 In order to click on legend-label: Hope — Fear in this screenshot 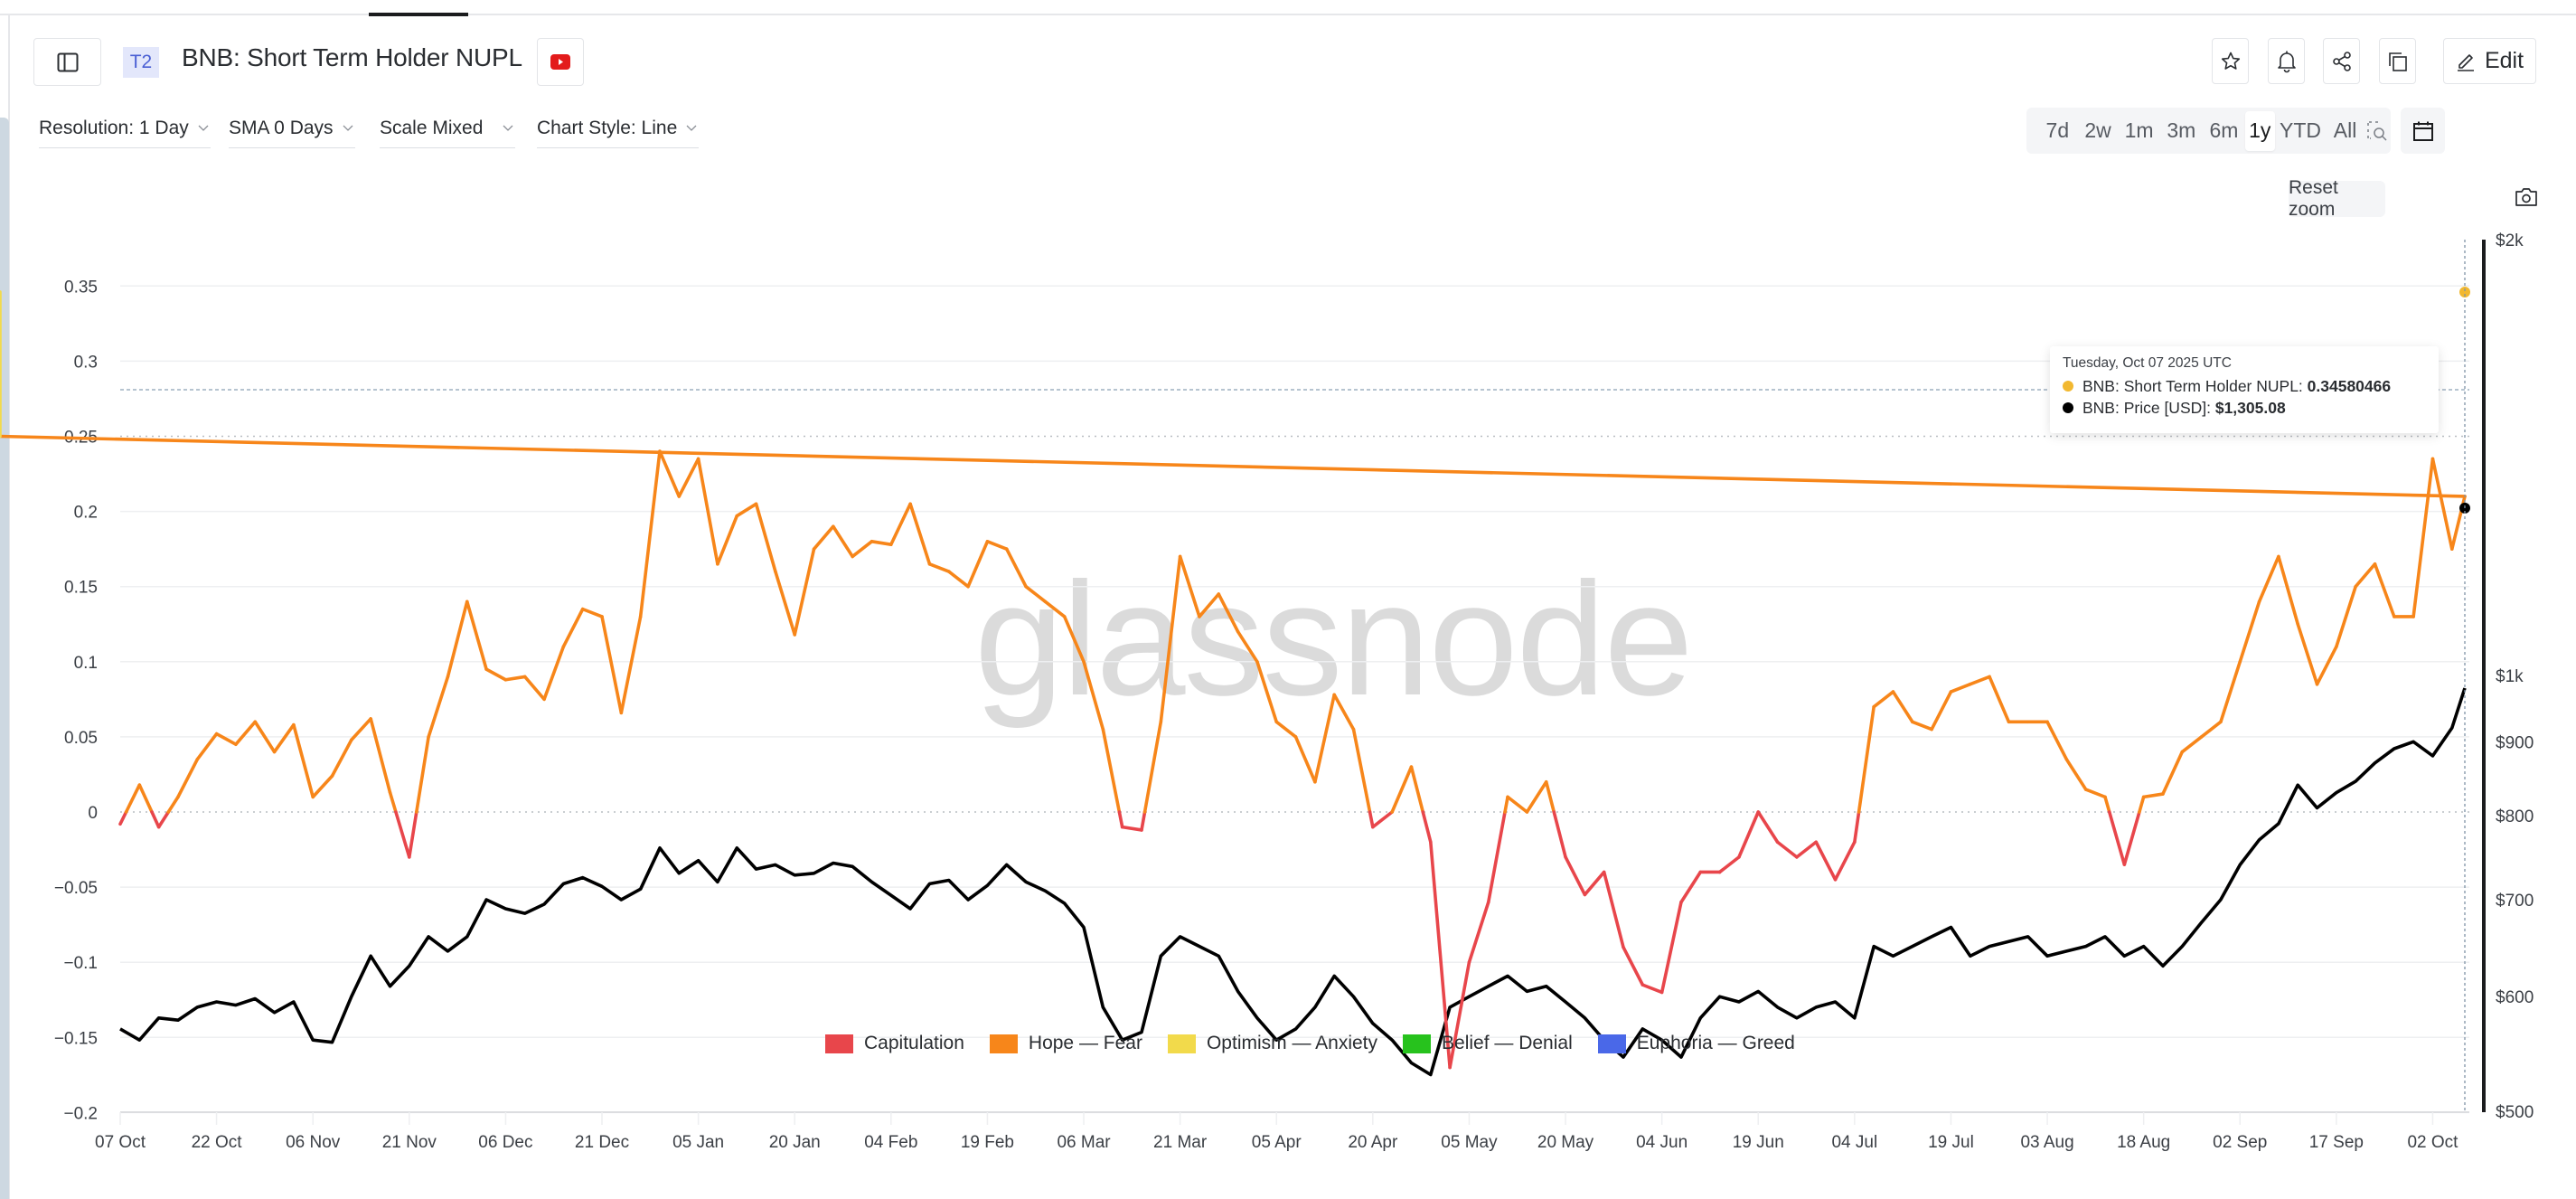, I will do `click(1085, 1043)`.